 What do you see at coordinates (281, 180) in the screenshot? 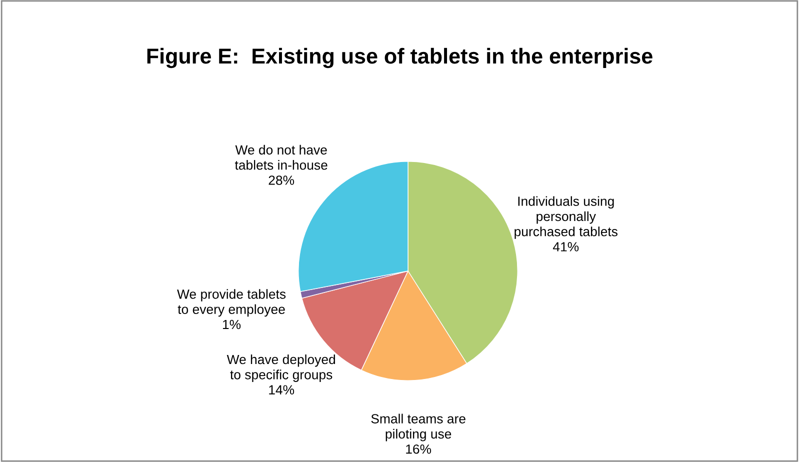
I see `data-label: 28%` at bounding box center [281, 180].